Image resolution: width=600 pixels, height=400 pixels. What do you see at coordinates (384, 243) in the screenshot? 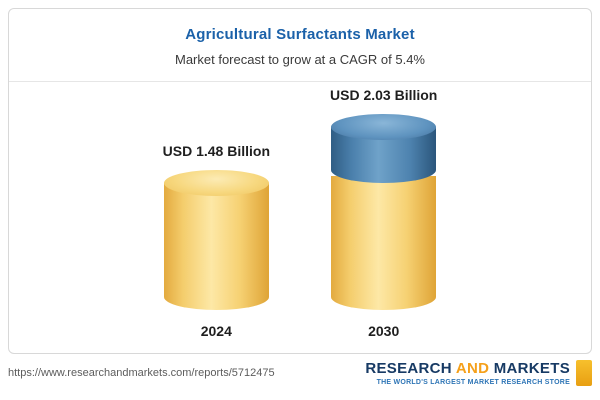
I see `cylinder-segment-yellow` at bounding box center [384, 243].